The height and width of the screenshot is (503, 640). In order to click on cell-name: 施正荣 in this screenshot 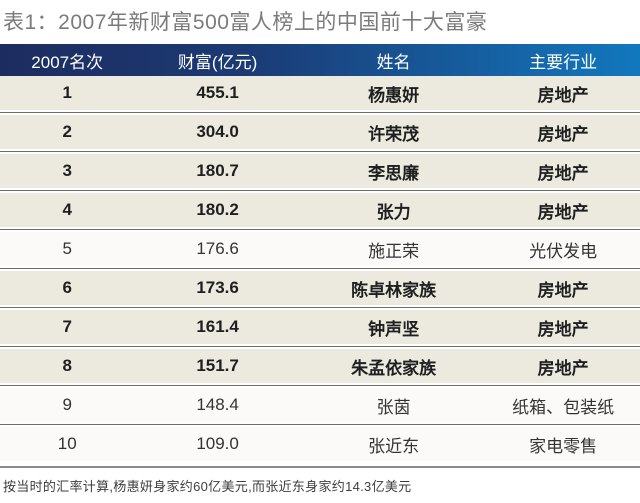, I will do `click(394, 251)`.